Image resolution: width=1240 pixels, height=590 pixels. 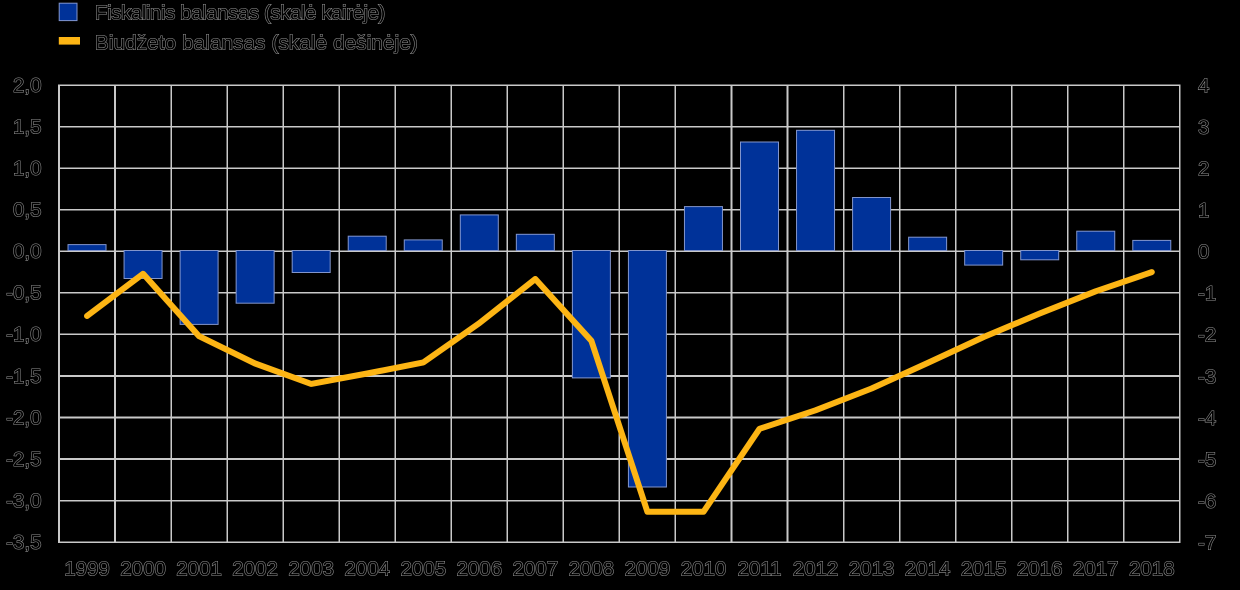 What do you see at coordinates (23, 334) in the screenshot?
I see `svg-text: -1,0` at bounding box center [23, 334].